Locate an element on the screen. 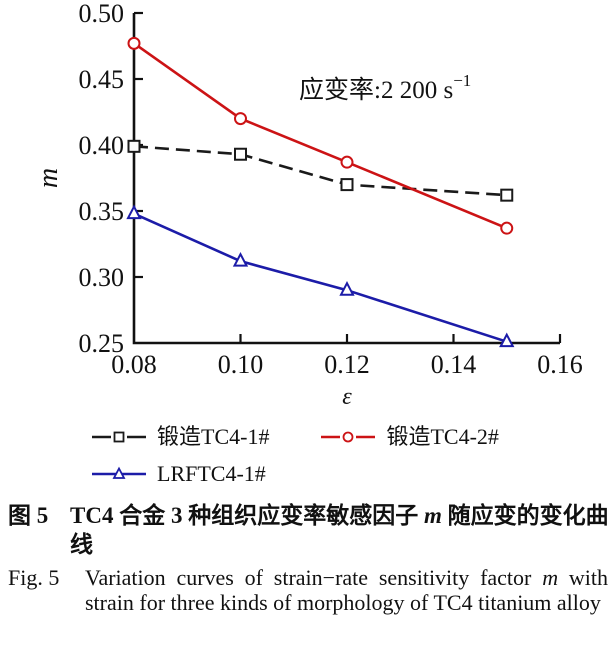  legend-item-forged-tc4-2: 锻造TC4-2# is located at coordinates (410, 437).